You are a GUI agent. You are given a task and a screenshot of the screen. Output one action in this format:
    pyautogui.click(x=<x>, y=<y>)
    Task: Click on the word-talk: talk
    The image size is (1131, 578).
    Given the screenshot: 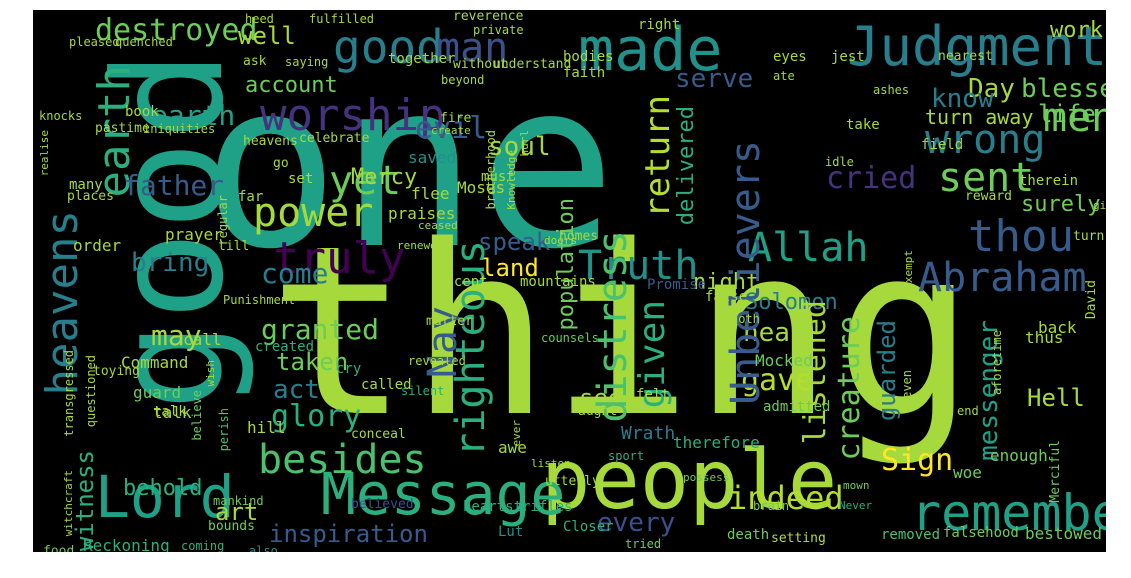 What is the action you would take?
    pyautogui.click(x=170, y=412)
    